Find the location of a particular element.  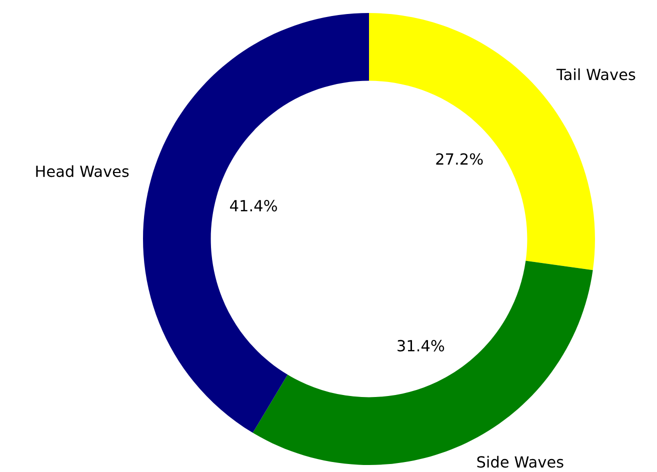

slice-label: Side Waves is located at coordinates (520, 462).